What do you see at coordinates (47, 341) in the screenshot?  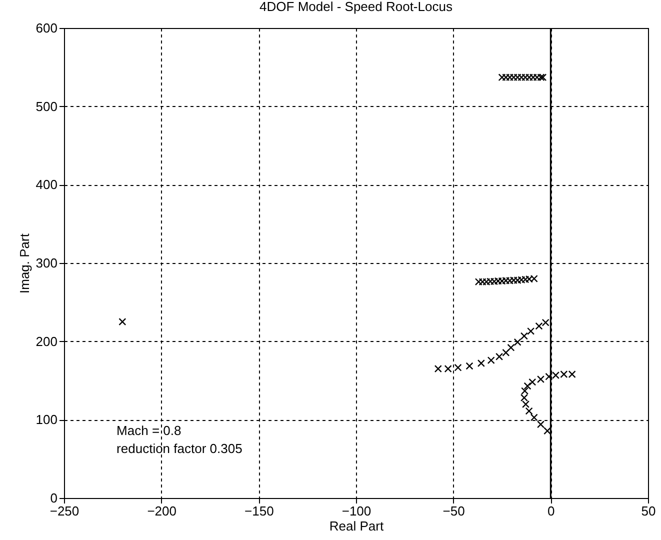 I see `y-tick-label: 200` at bounding box center [47, 341].